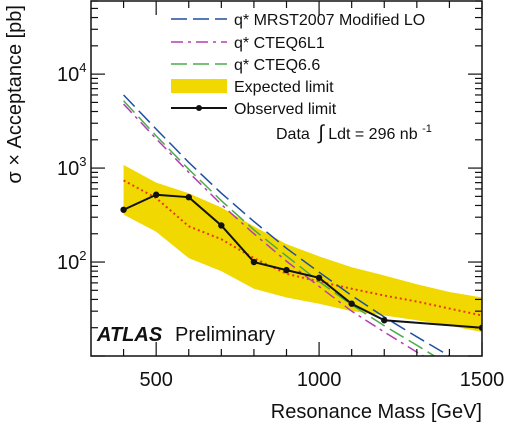 Image resolution: width=505 pixels, height=432 pixels. I want to click on y-tick-label: 10², so click(71, 261).